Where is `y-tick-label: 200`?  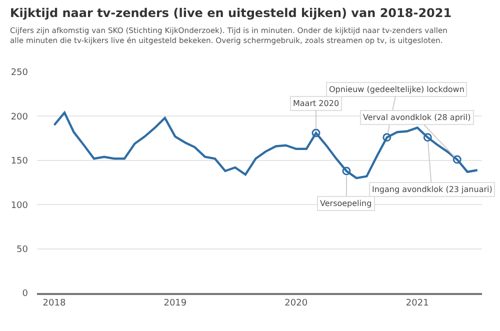
y-tick-label: 200 is located at coordinates (19, 117).